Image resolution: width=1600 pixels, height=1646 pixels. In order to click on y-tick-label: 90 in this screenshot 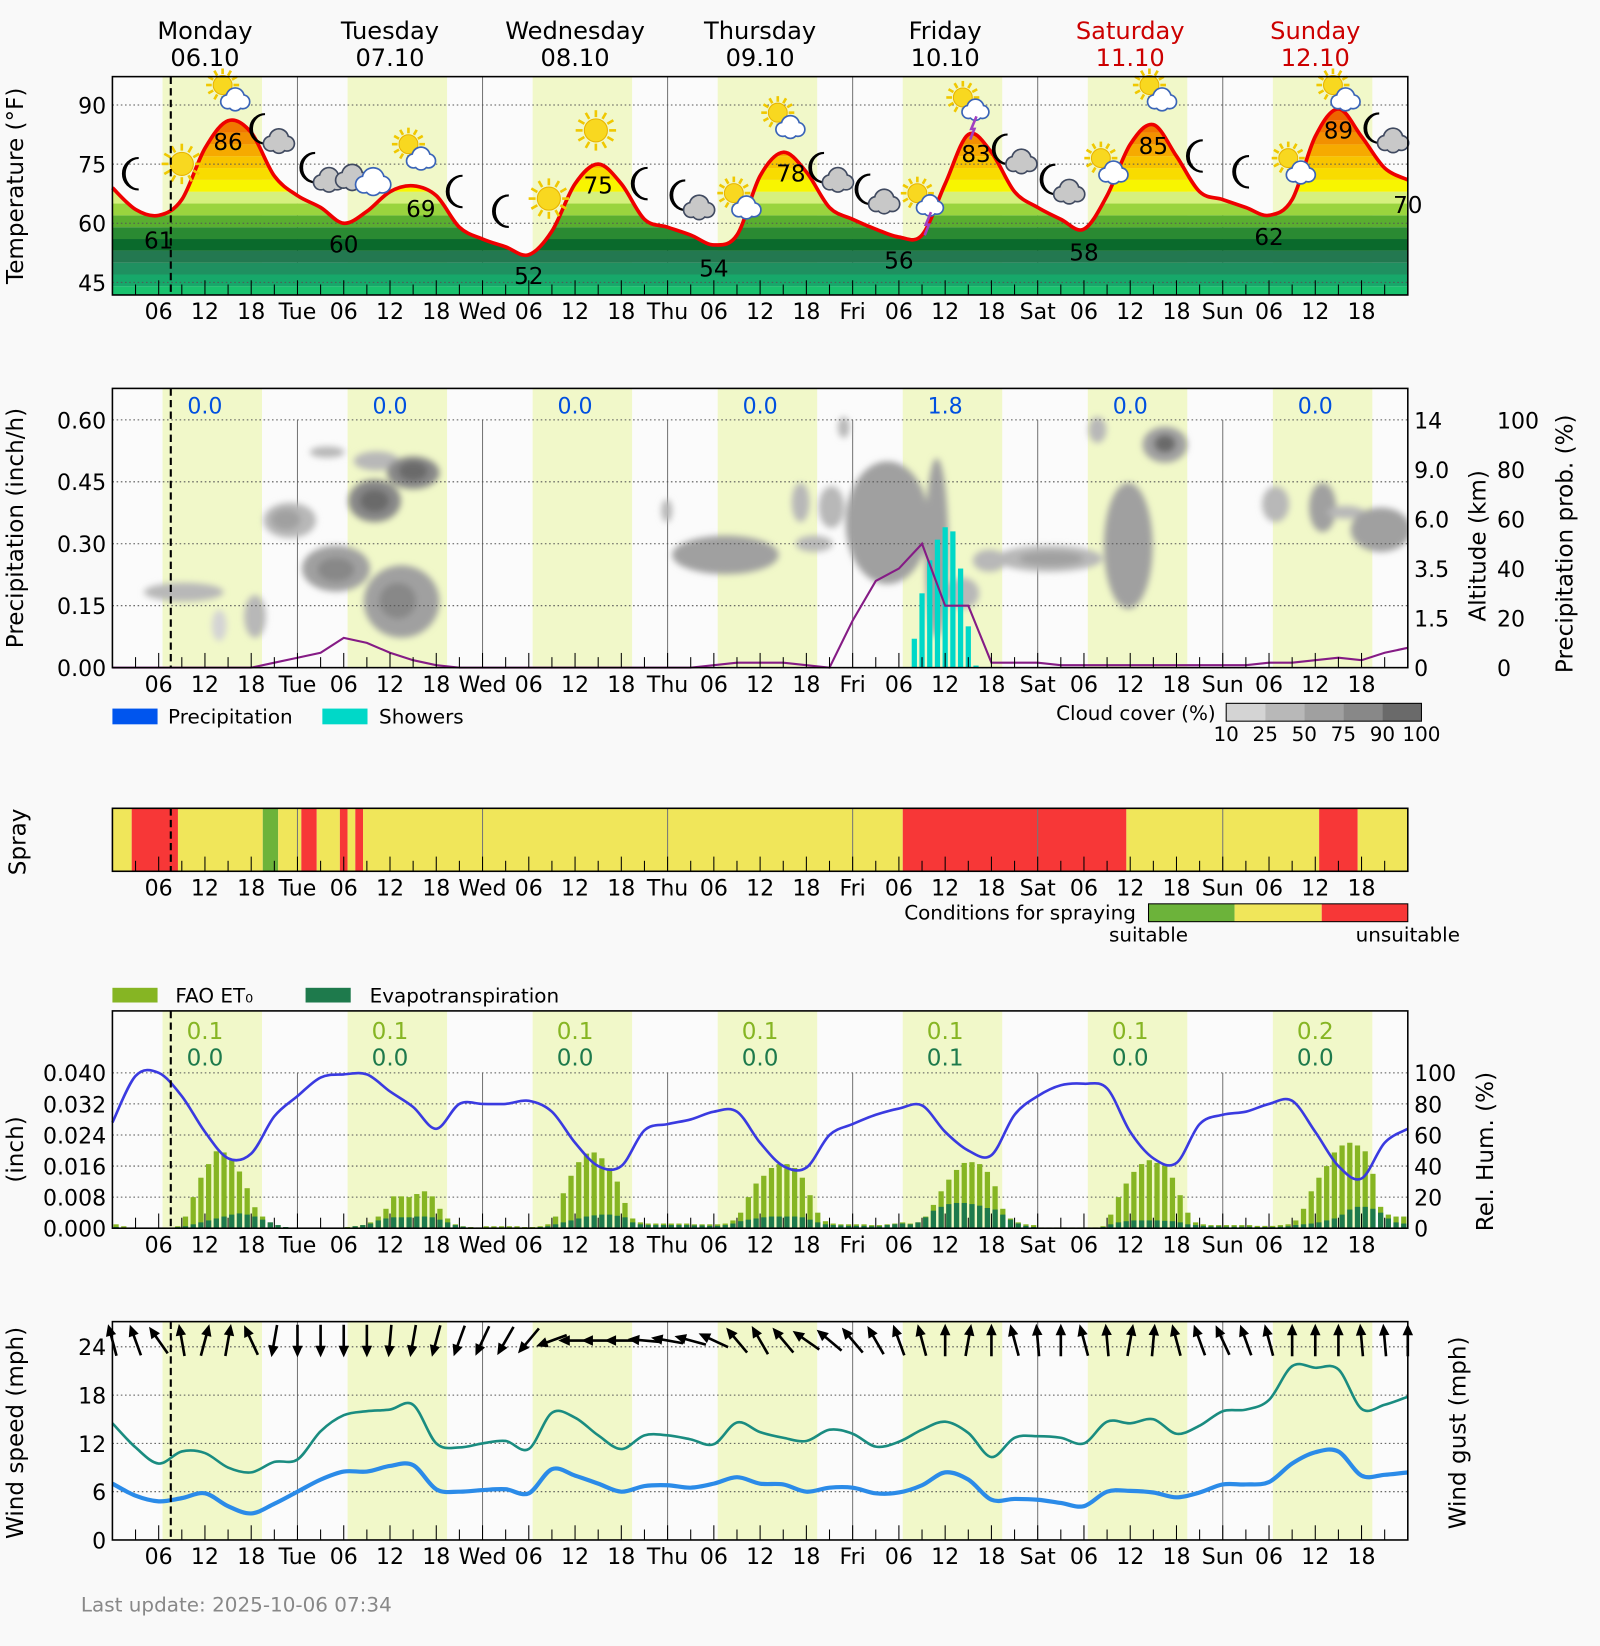, I will do `click(92, 106)`.